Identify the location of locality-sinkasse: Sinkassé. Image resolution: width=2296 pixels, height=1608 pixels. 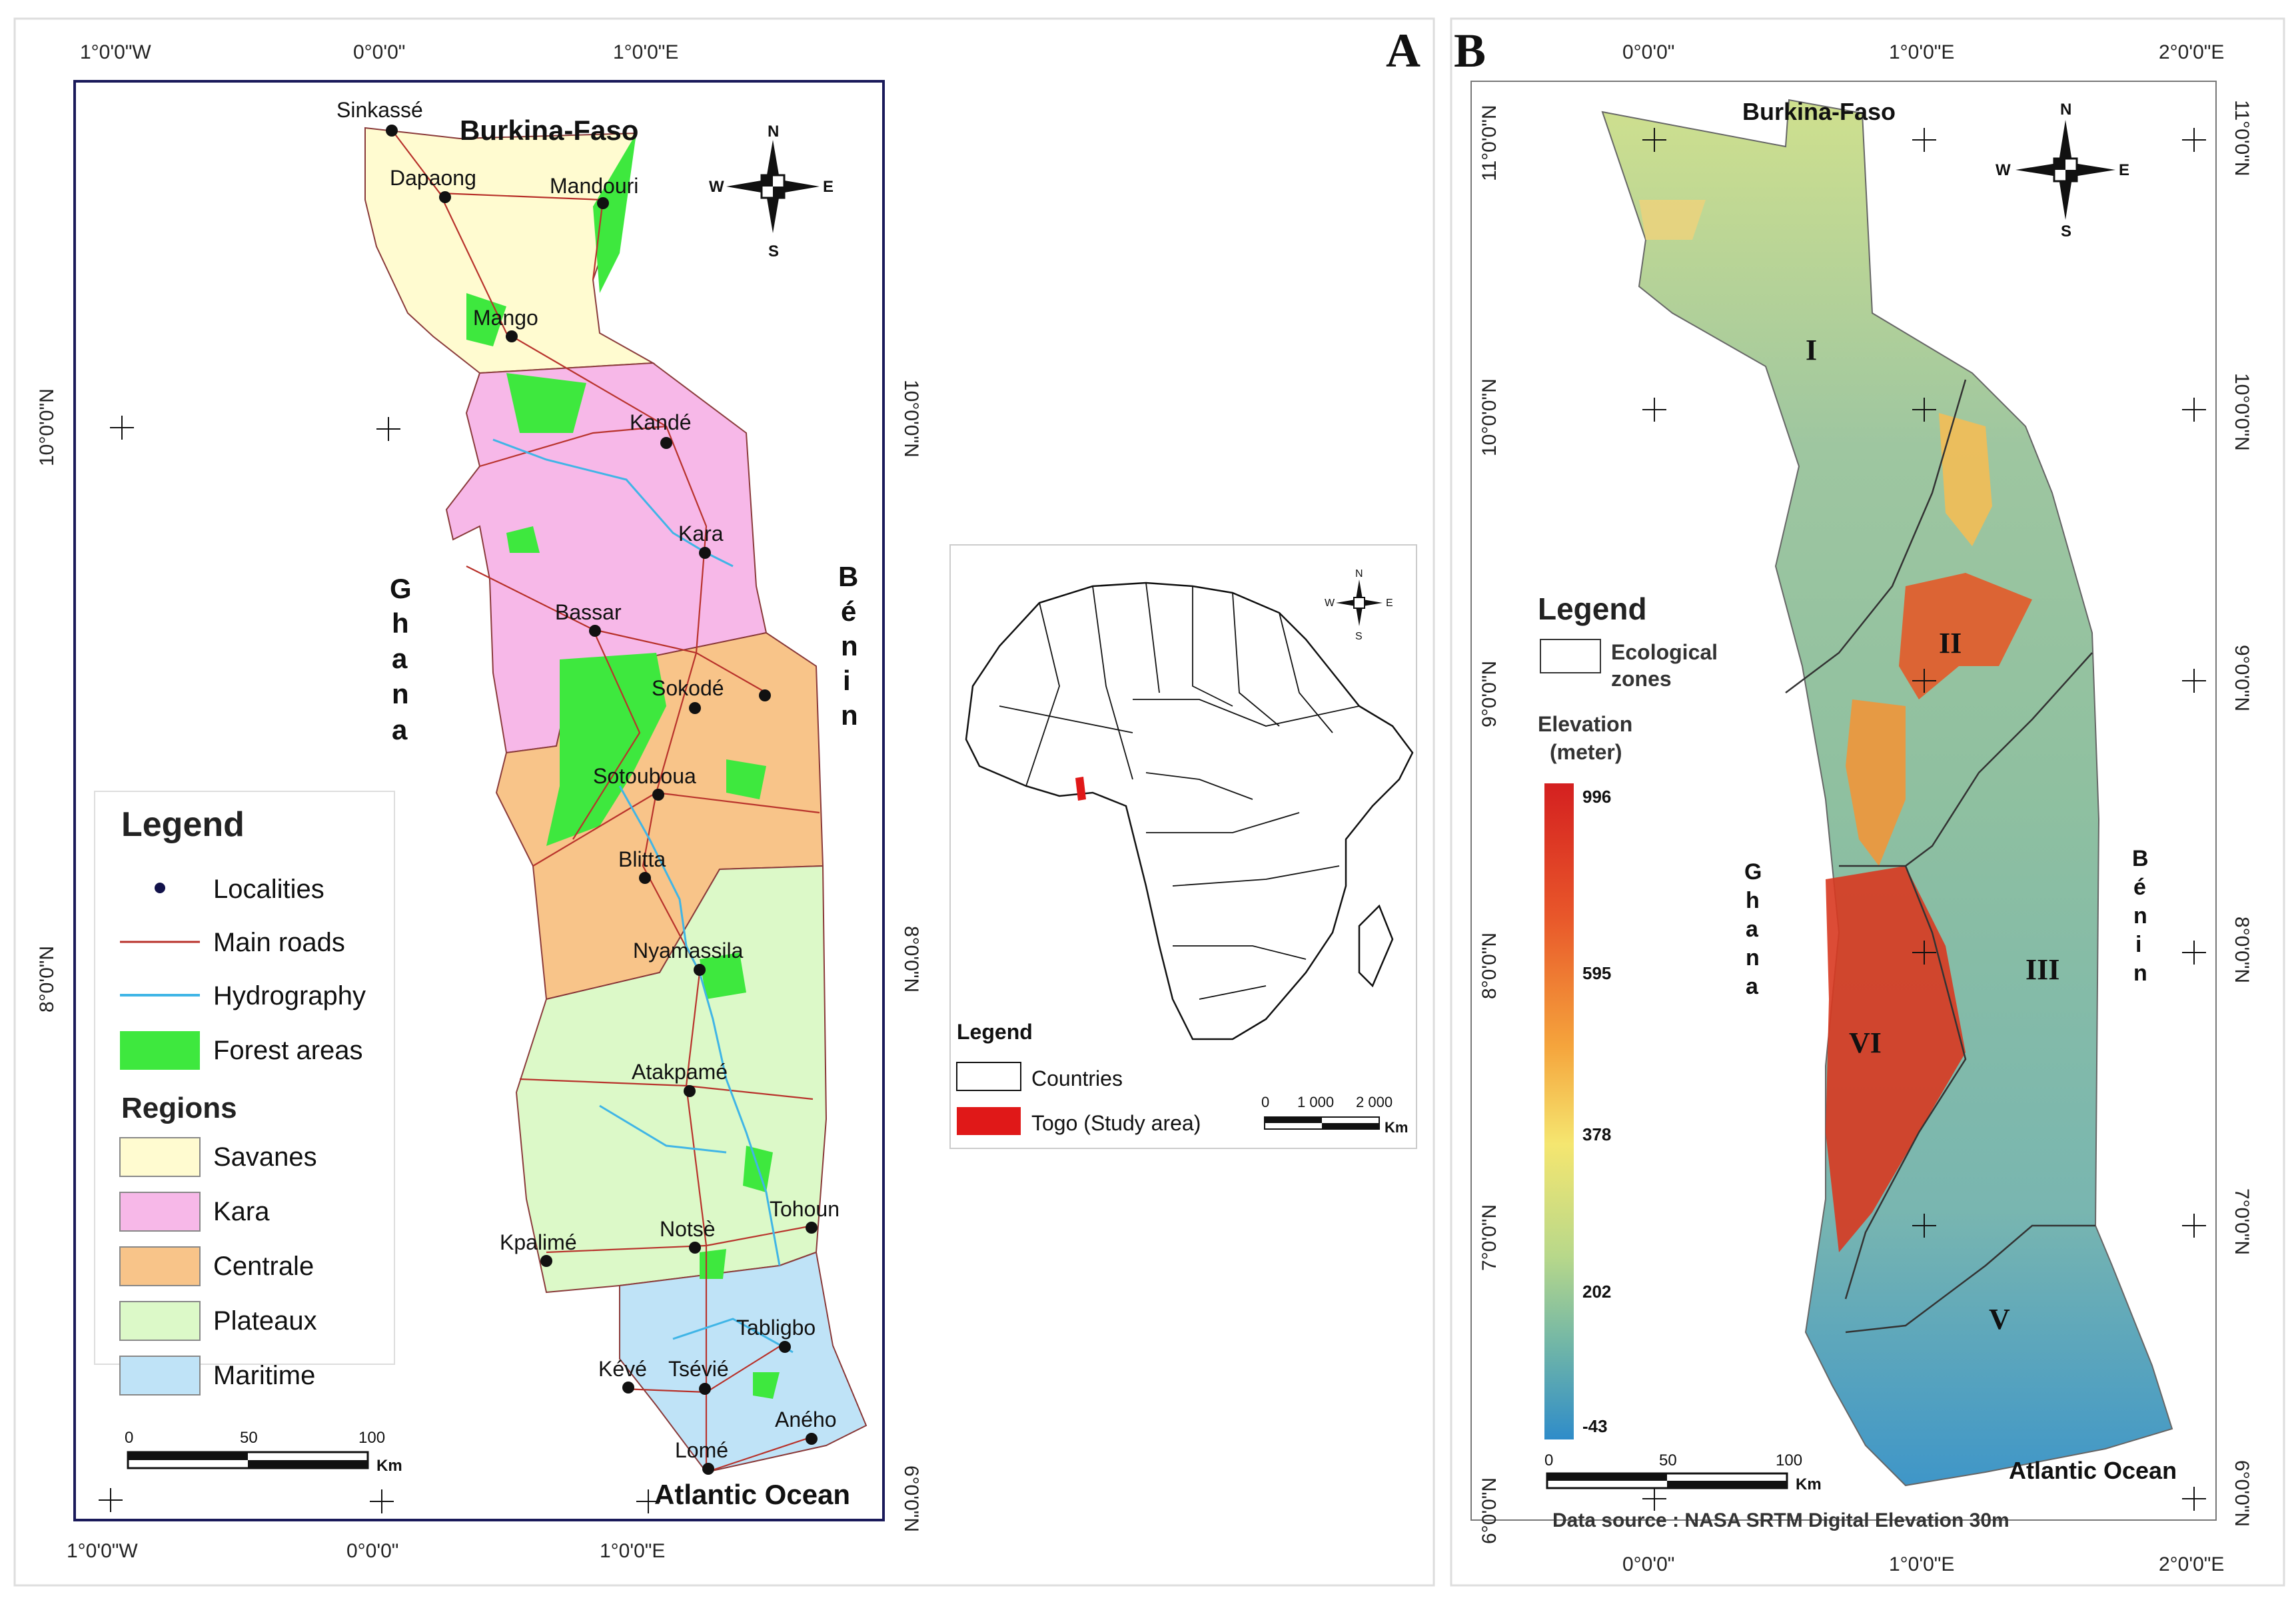
(379, 110).